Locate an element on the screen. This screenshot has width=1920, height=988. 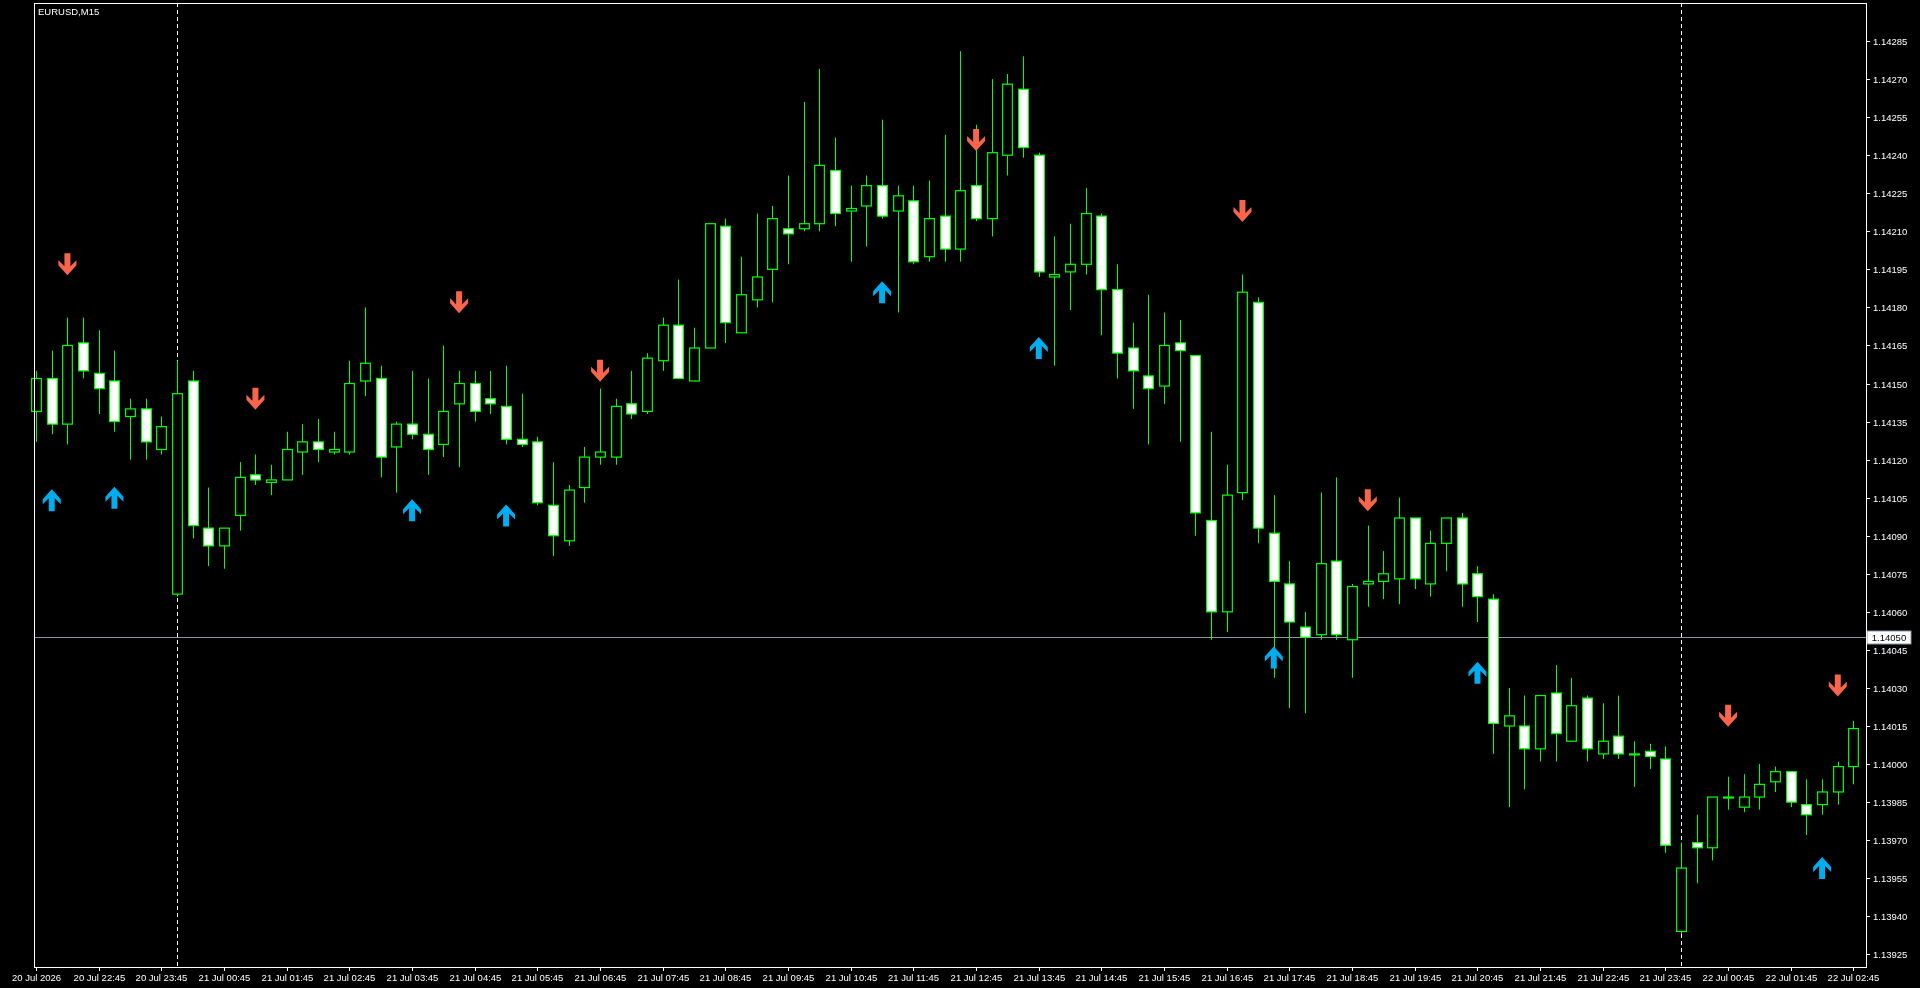
y-tick-label: 1.13985 is located at coordinates (1890, 802).